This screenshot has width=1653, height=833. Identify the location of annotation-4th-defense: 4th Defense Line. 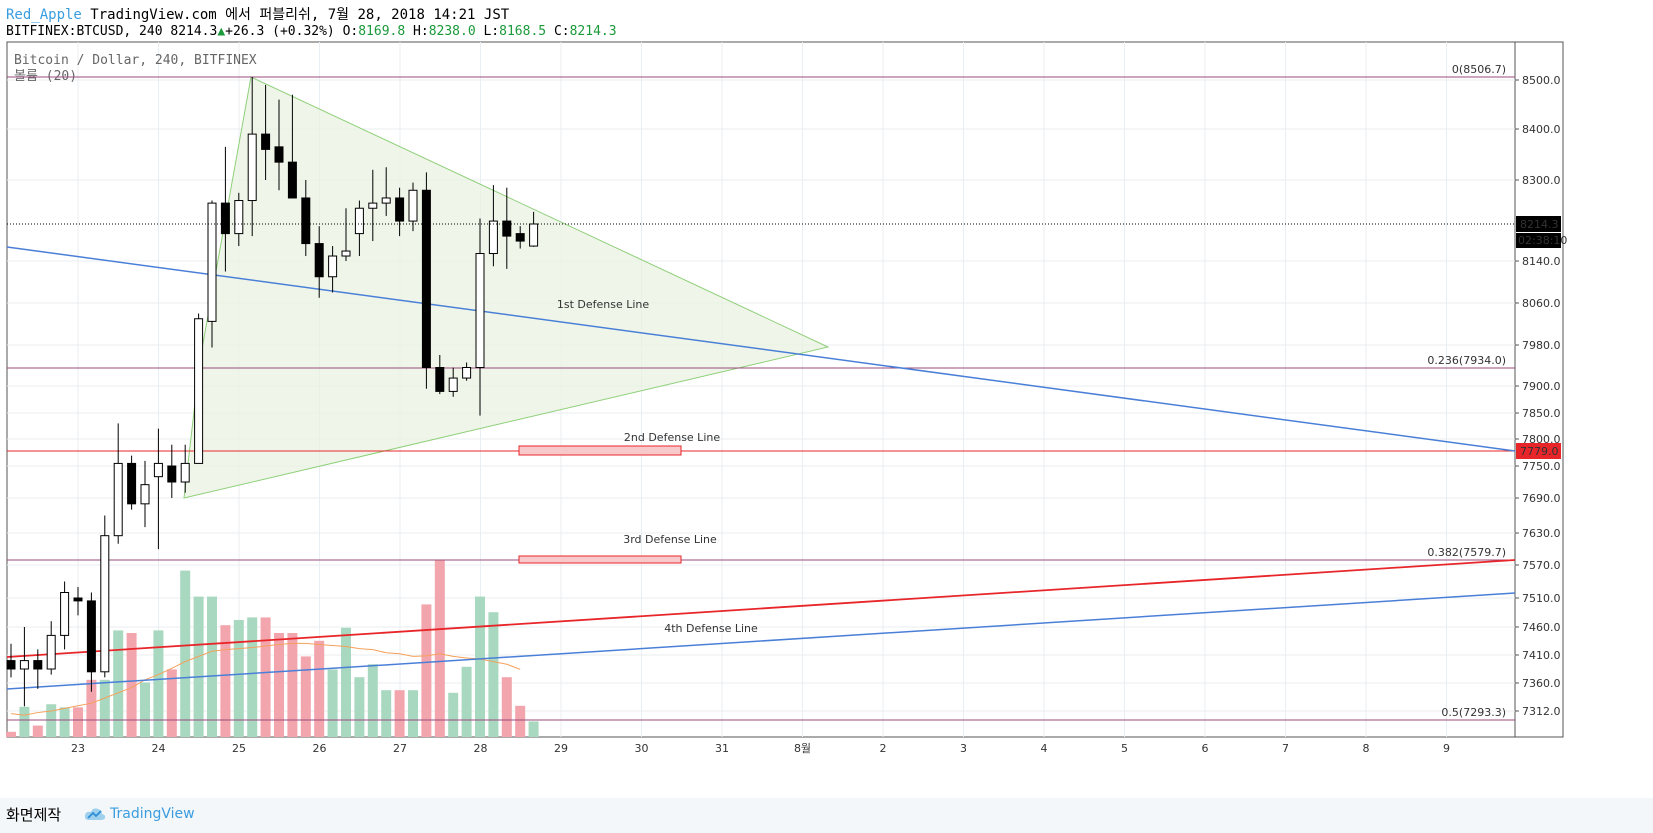
(711, 628).